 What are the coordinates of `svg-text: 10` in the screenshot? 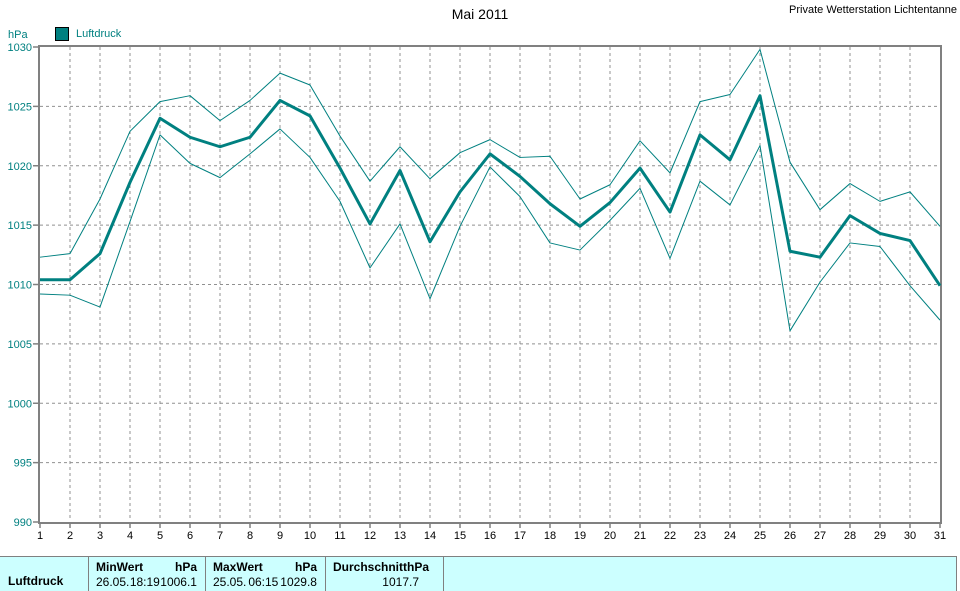 It's located at (310, 536).